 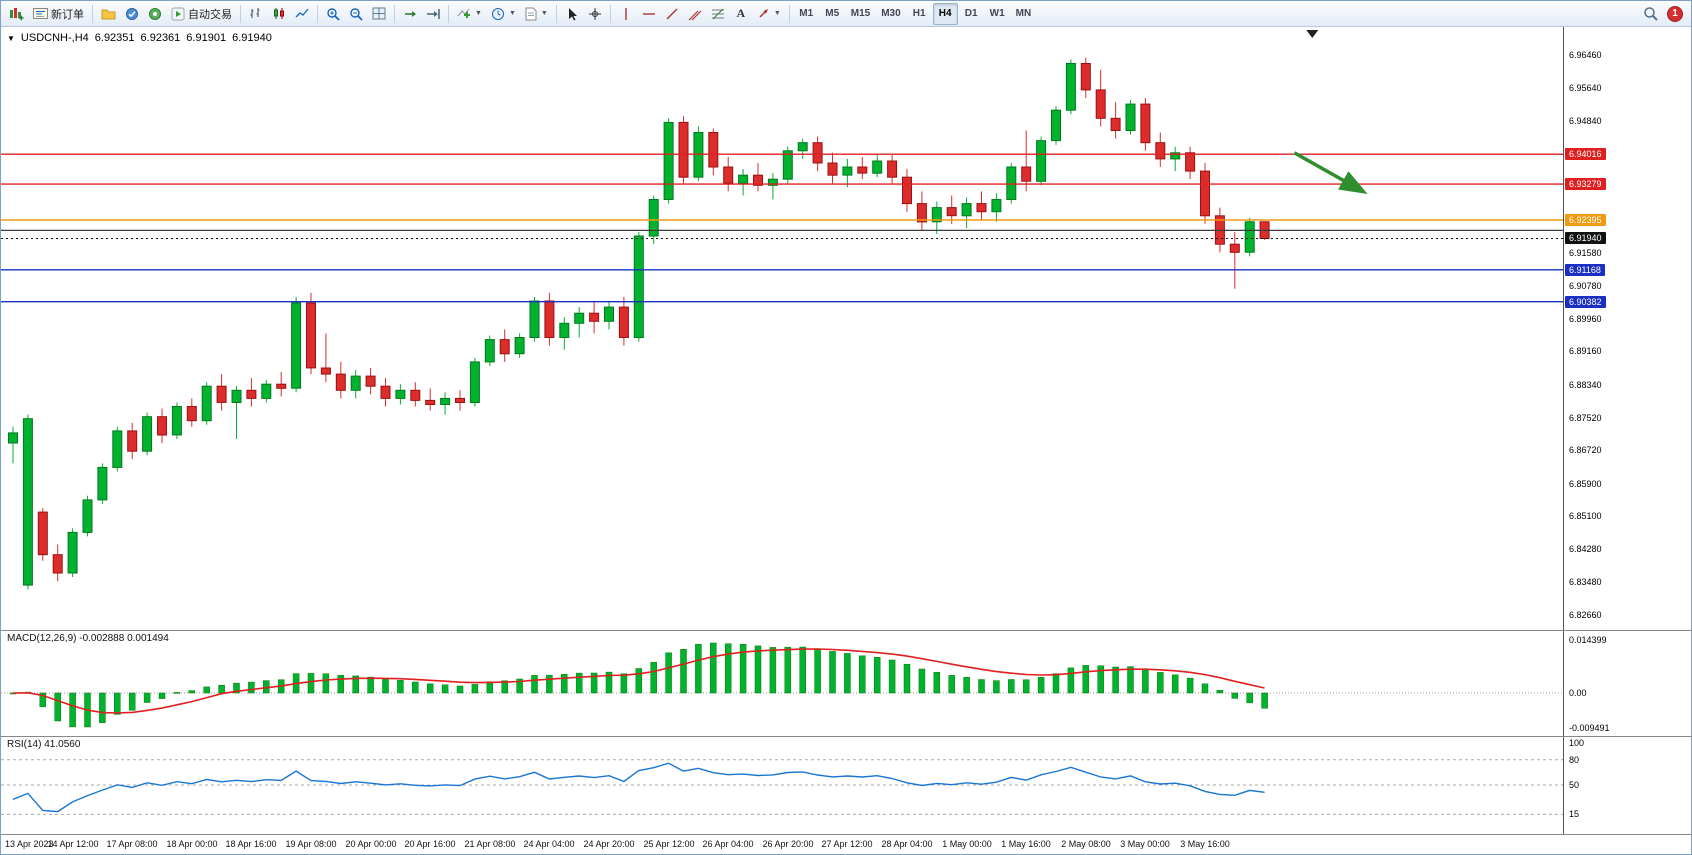 I want to click on zoom-in-button, so click(x=333, y=14).